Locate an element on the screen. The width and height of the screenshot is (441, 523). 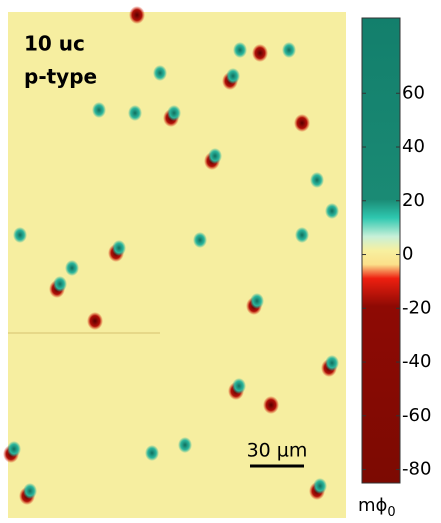
tick-label: -40 is located at coordinates (416, 361).